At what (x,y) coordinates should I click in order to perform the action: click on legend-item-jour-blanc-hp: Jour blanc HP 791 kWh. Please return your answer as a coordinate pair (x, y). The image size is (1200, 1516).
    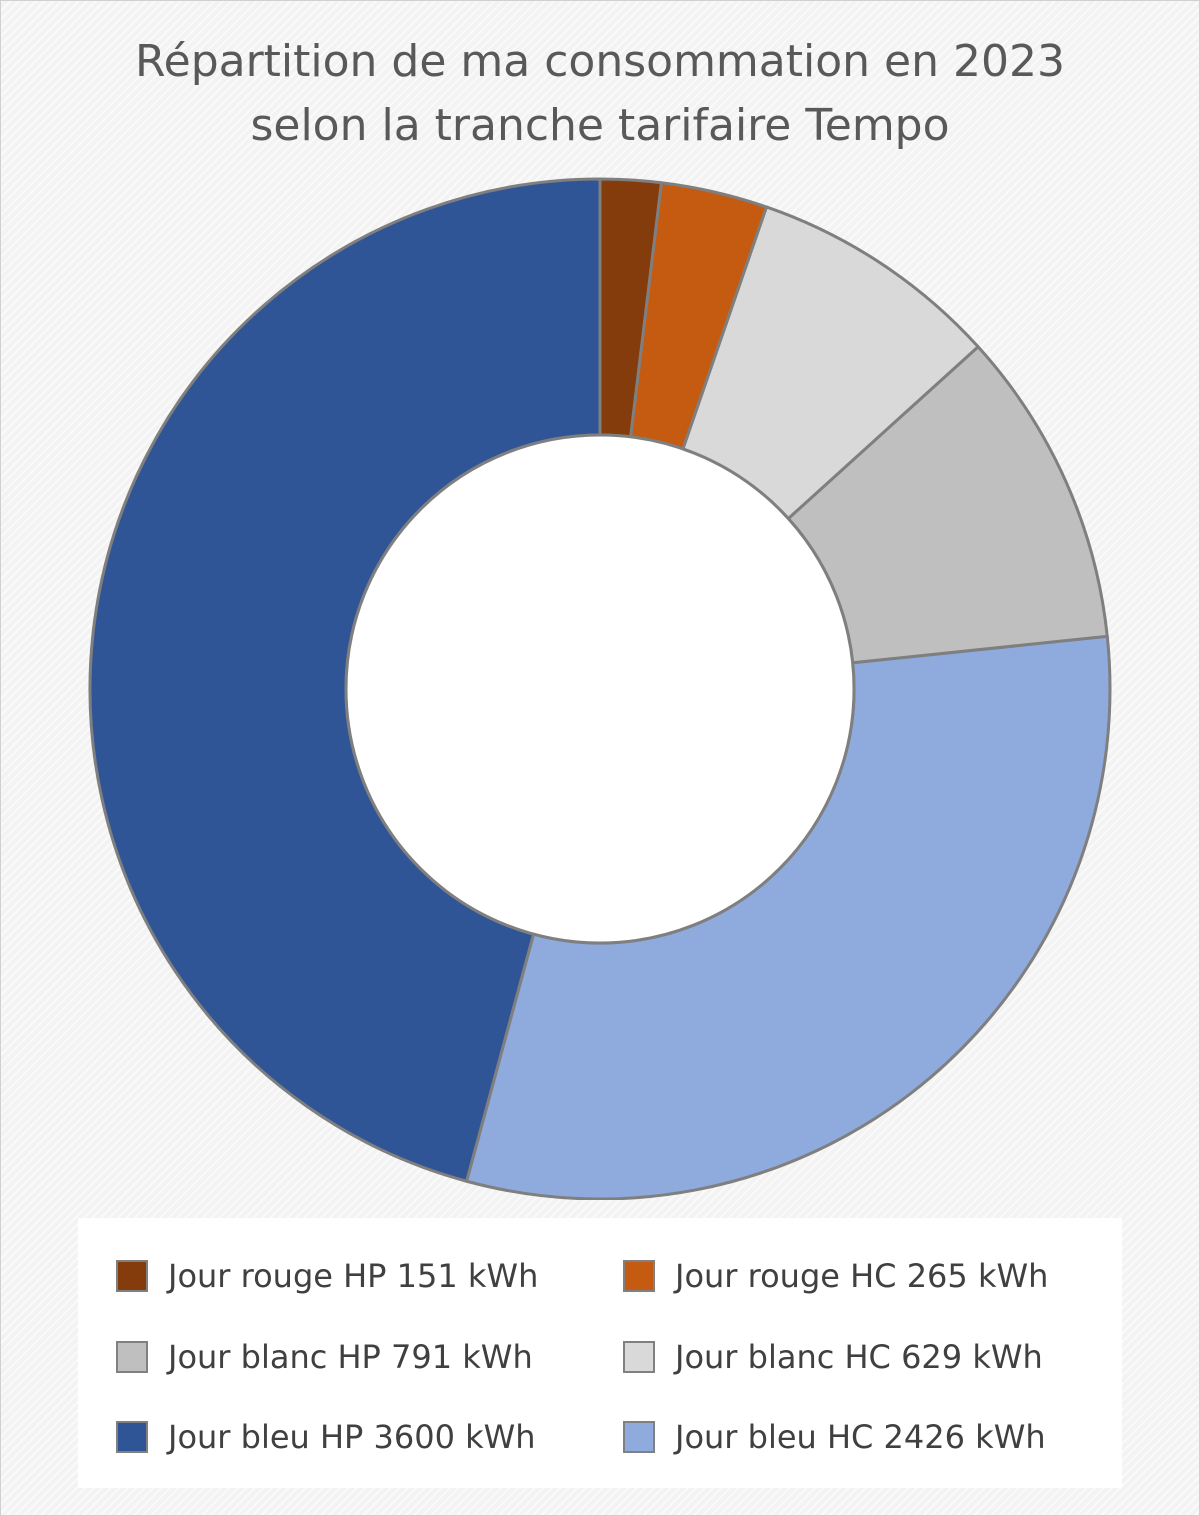
    Looking at the image, I should click on (324, 1357).